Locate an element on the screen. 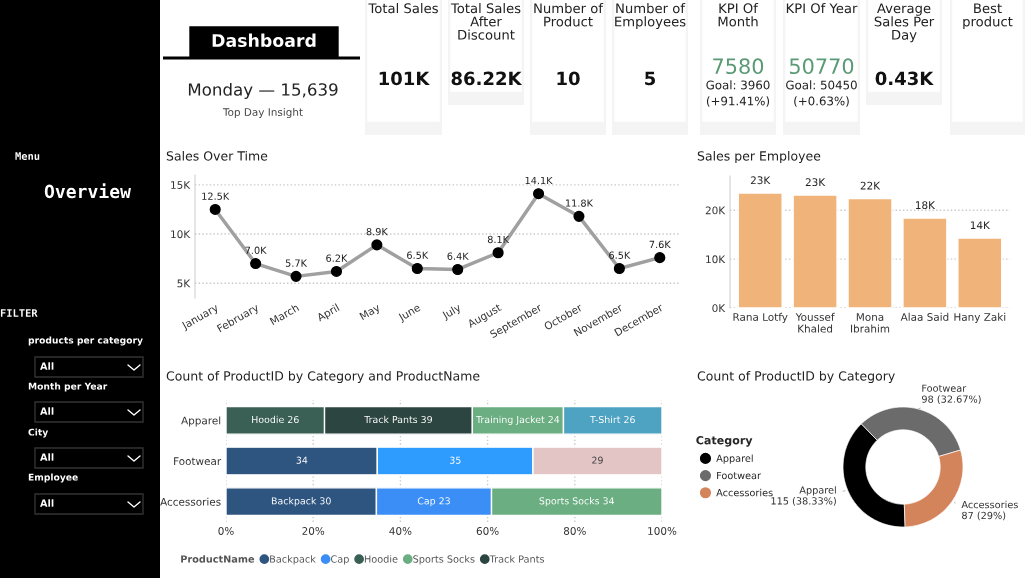 The height and width of the screenshot is (578, 1027). x-tick-label: 80% is located at coordinates (574, 531).